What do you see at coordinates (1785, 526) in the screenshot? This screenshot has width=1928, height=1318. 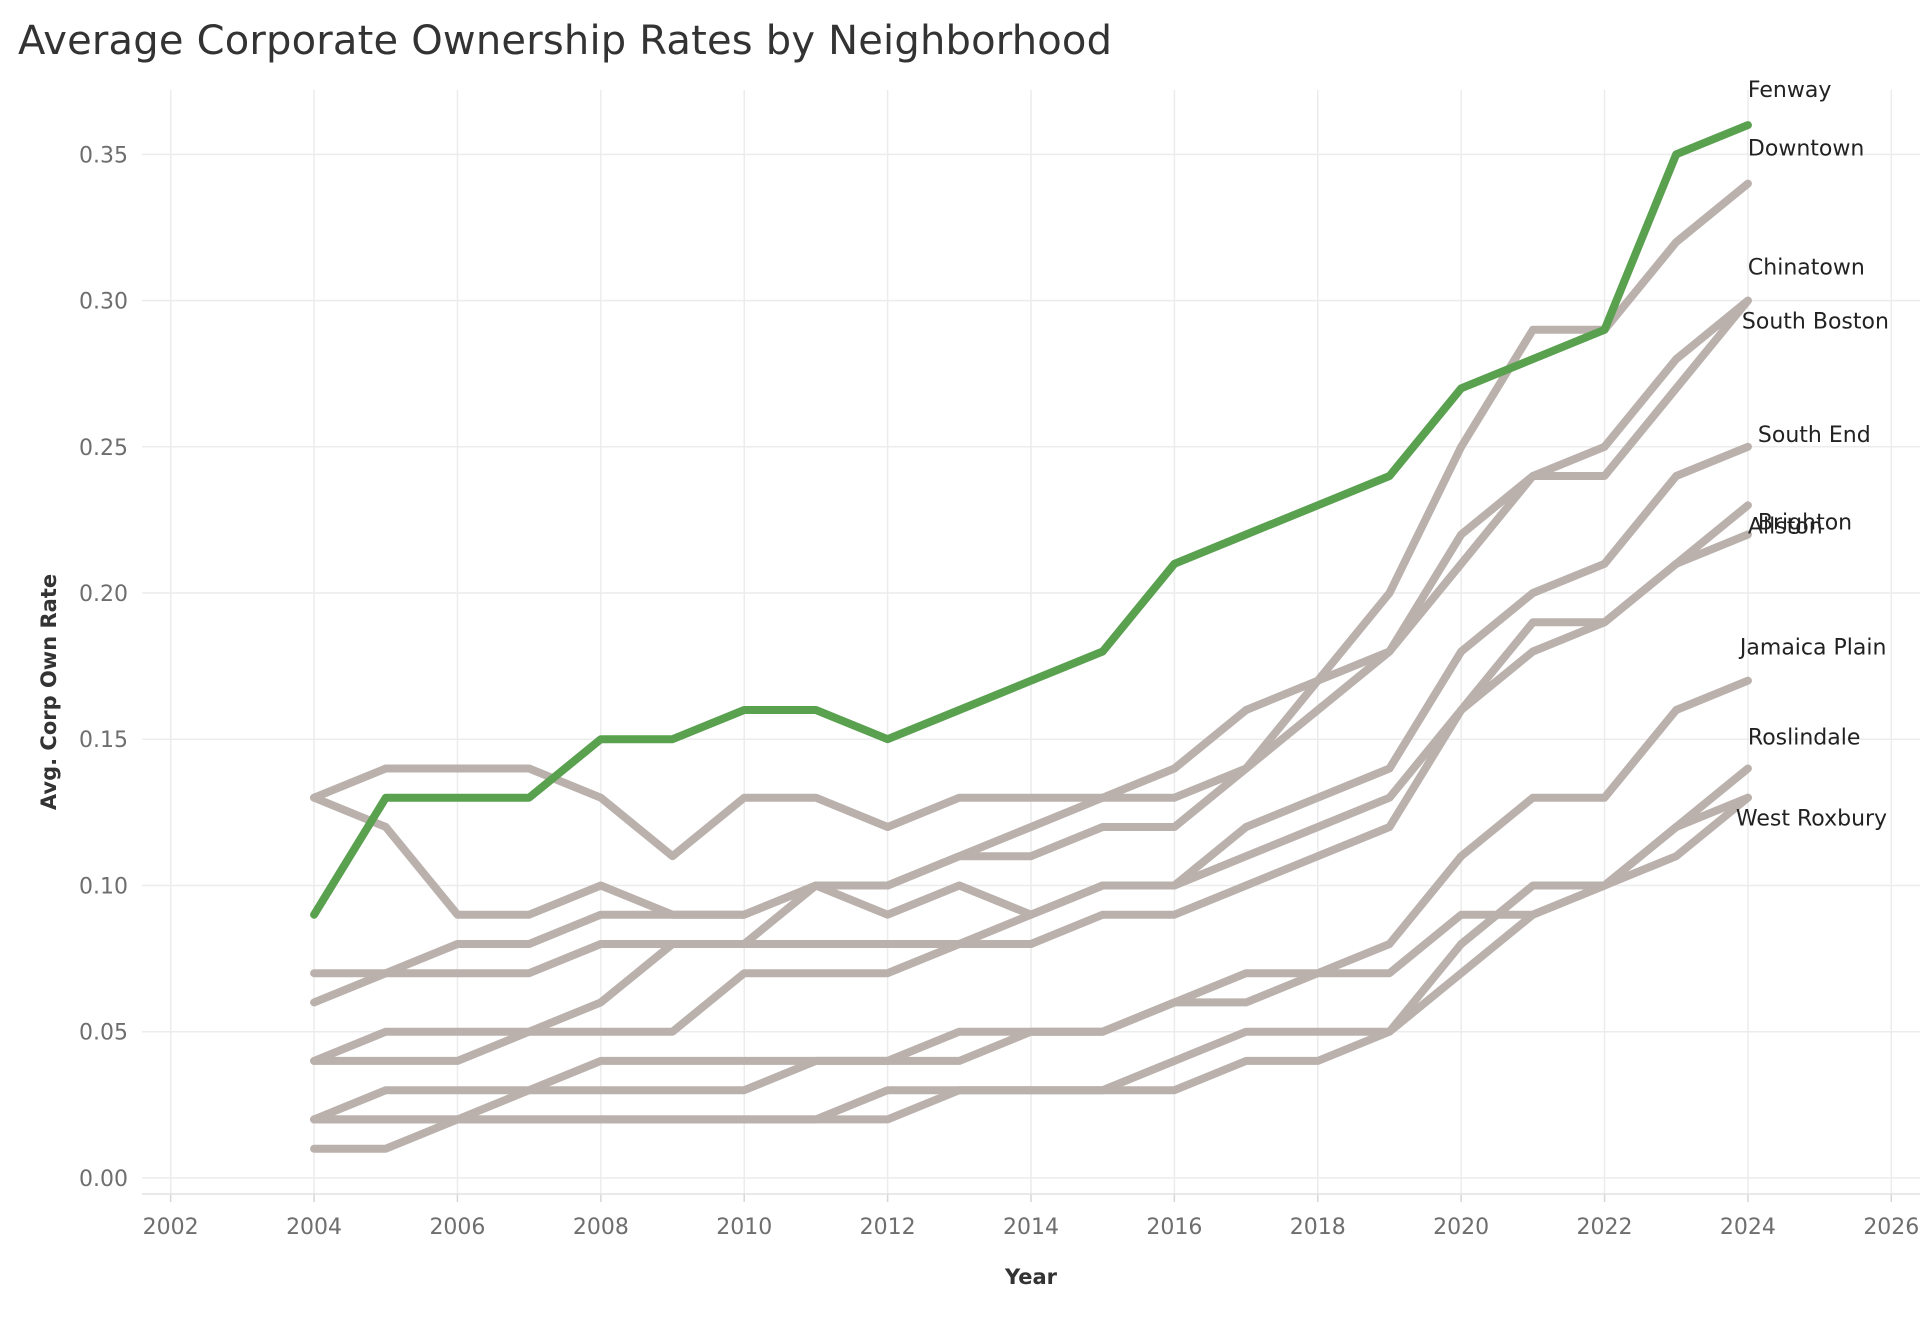 I see `series-label-allston: Allston` at bounding box center [1785, 526].